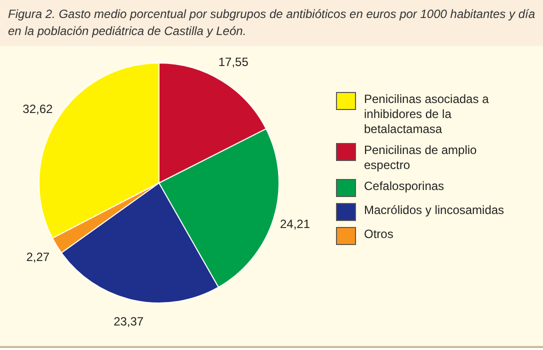 This screenshot has width=543, height=350. I want to click on data-label: 32,62, so click(37, 109).